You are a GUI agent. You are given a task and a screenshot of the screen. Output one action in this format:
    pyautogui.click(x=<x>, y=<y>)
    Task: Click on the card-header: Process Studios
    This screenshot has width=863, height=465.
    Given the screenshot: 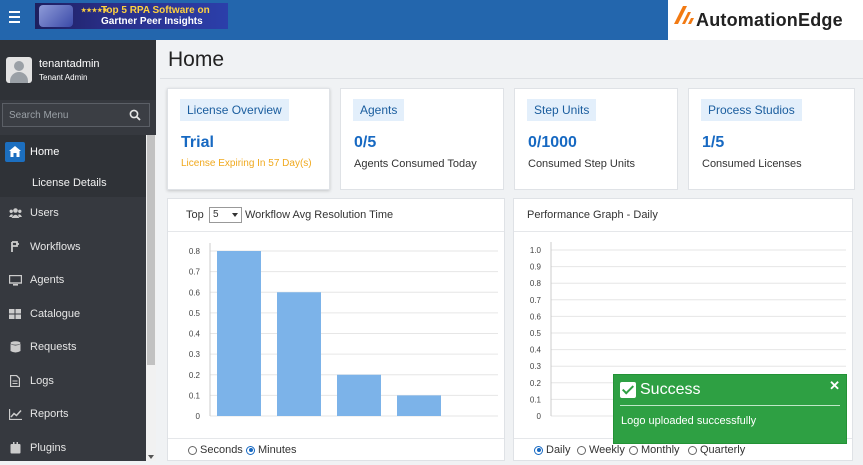 What is the action you would take?
    pyautogui.click(x=751, y=110)
    